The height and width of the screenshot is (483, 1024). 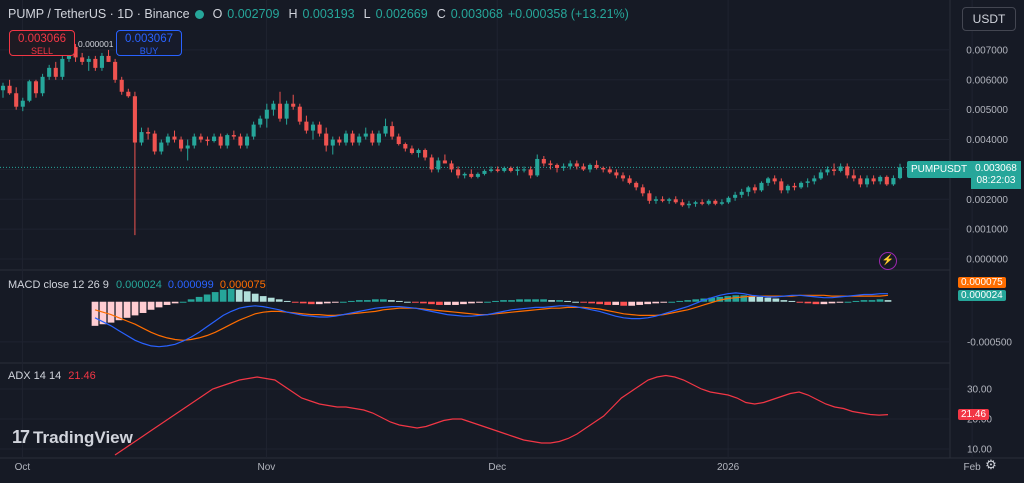 I want to click on price-tick-label: 0.005000, so click(x=987, y=110).